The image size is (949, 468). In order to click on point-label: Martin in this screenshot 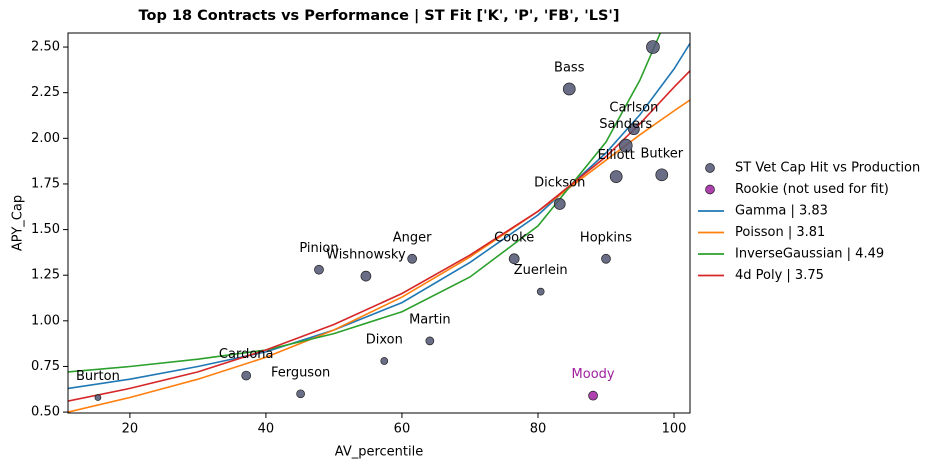, I will do `click(429, 319)`.